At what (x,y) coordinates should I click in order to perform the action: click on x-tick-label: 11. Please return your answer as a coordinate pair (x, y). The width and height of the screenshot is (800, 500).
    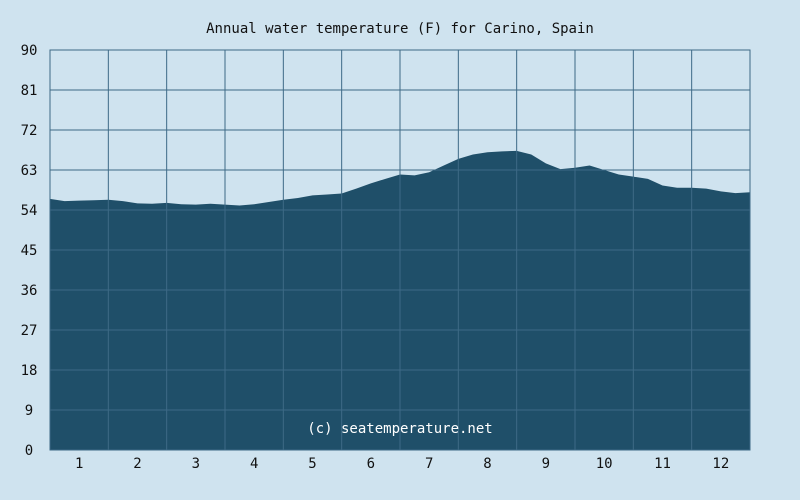
    Looking at the image, I should click on (662, 464).